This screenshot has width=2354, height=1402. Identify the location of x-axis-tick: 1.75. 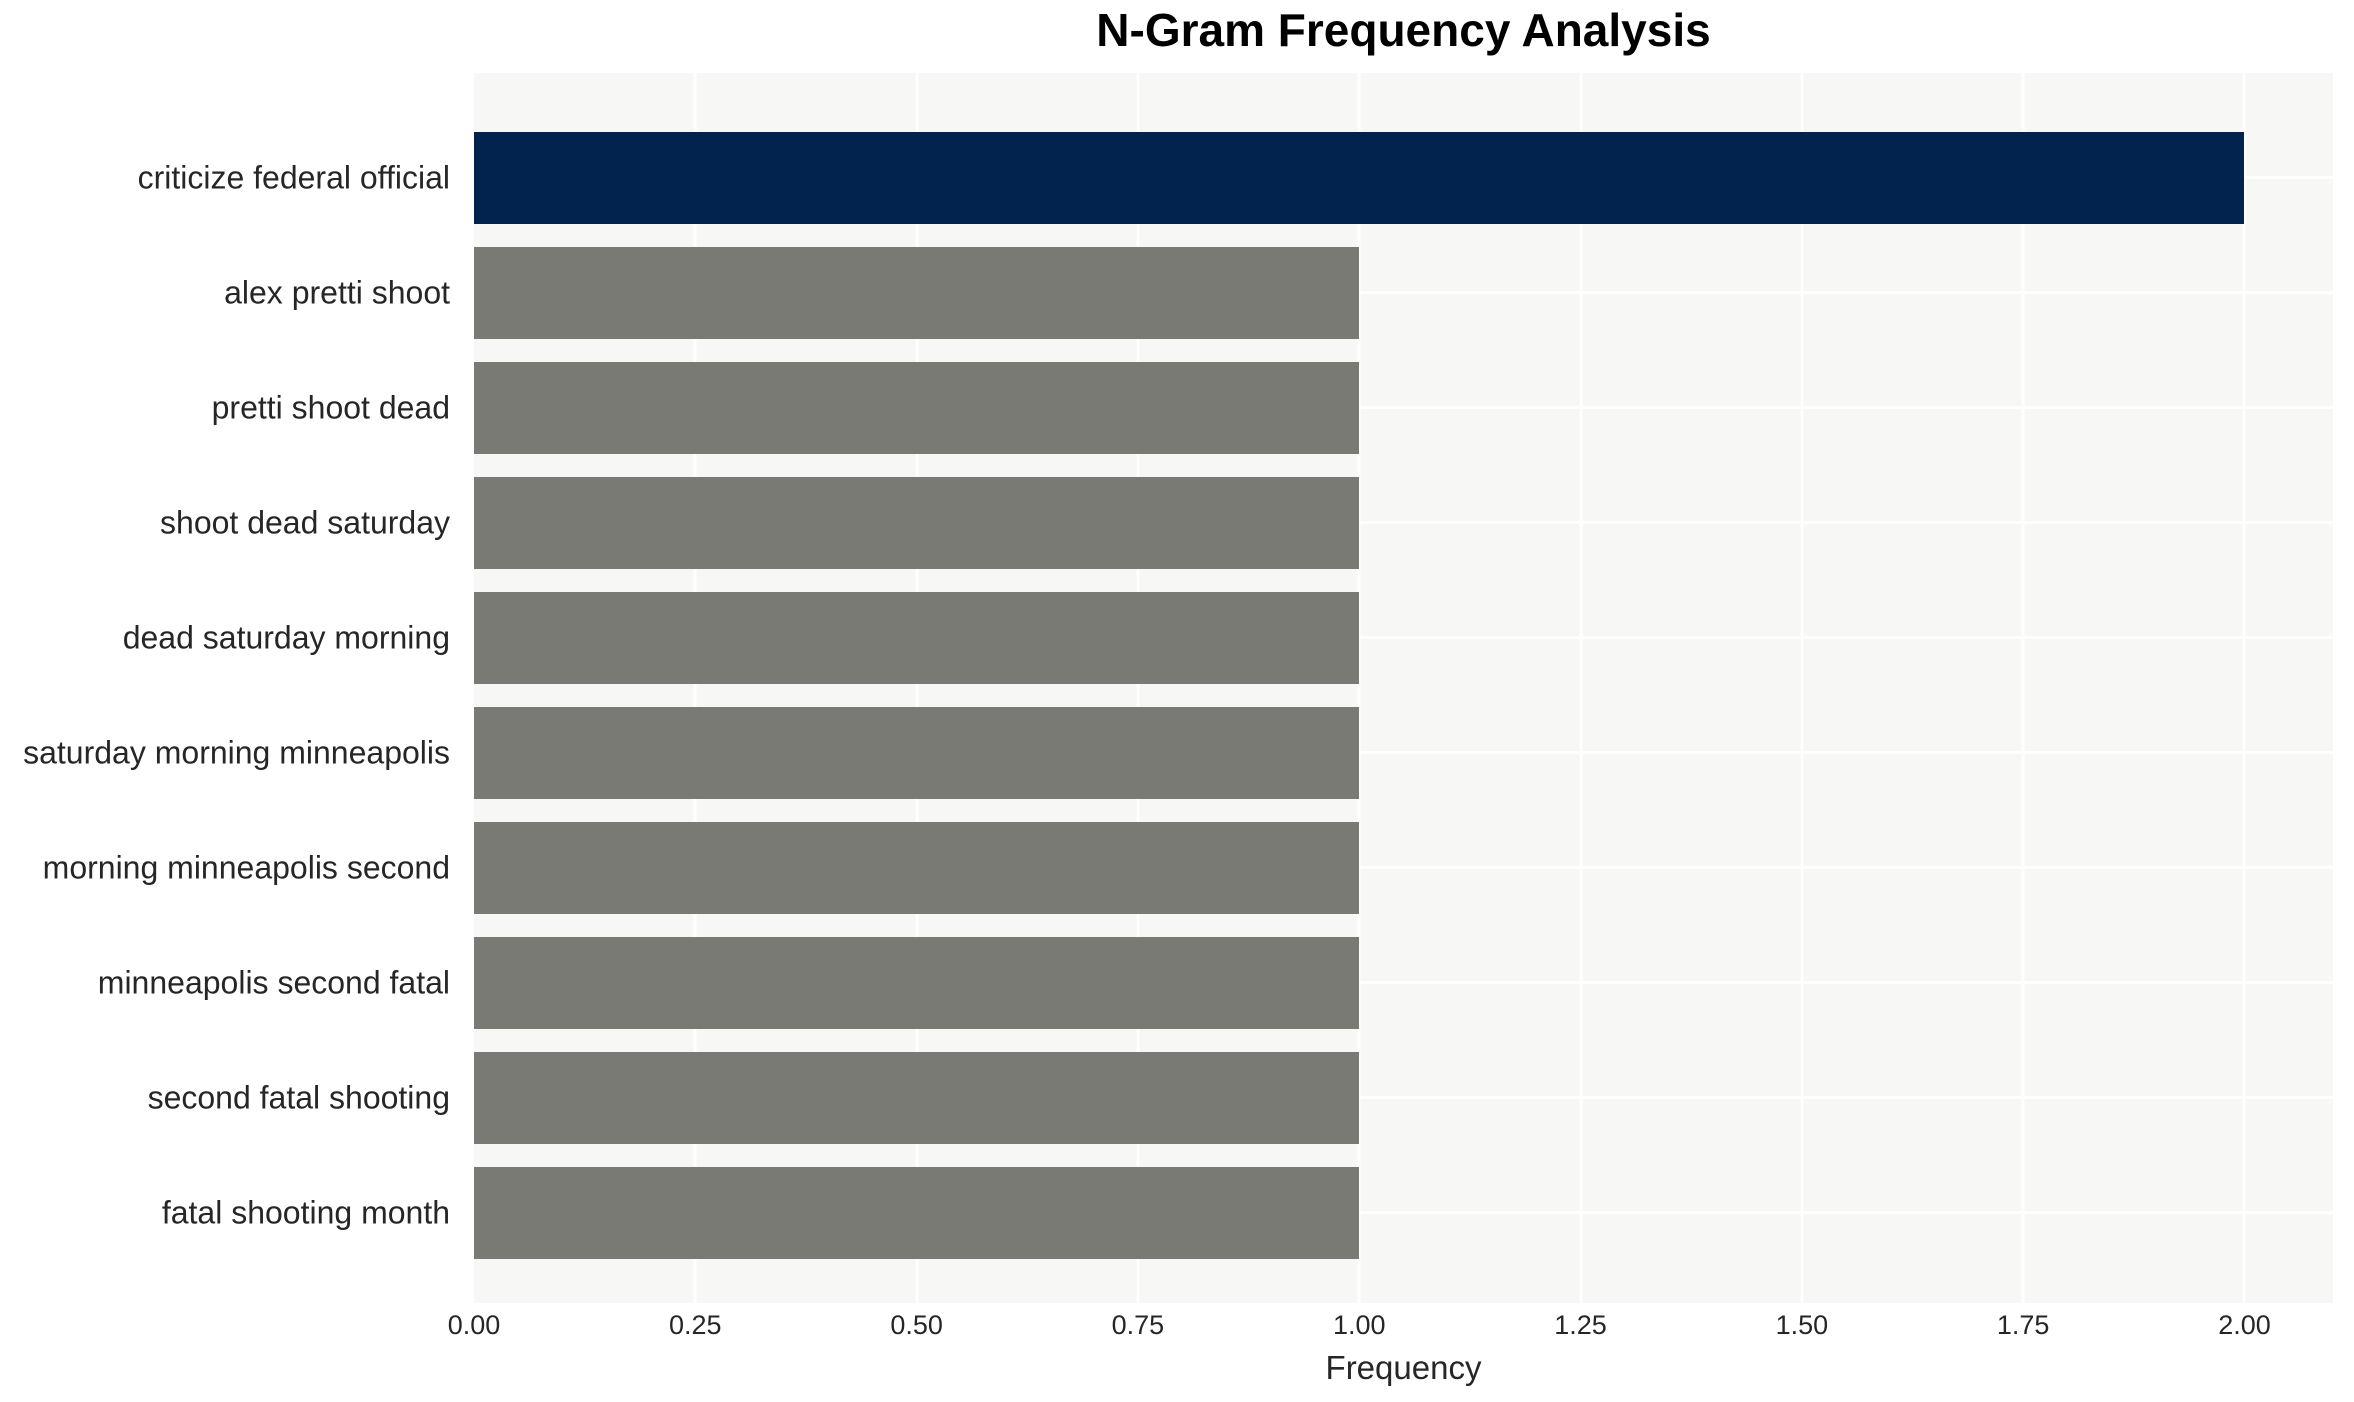
(2023, 1325).